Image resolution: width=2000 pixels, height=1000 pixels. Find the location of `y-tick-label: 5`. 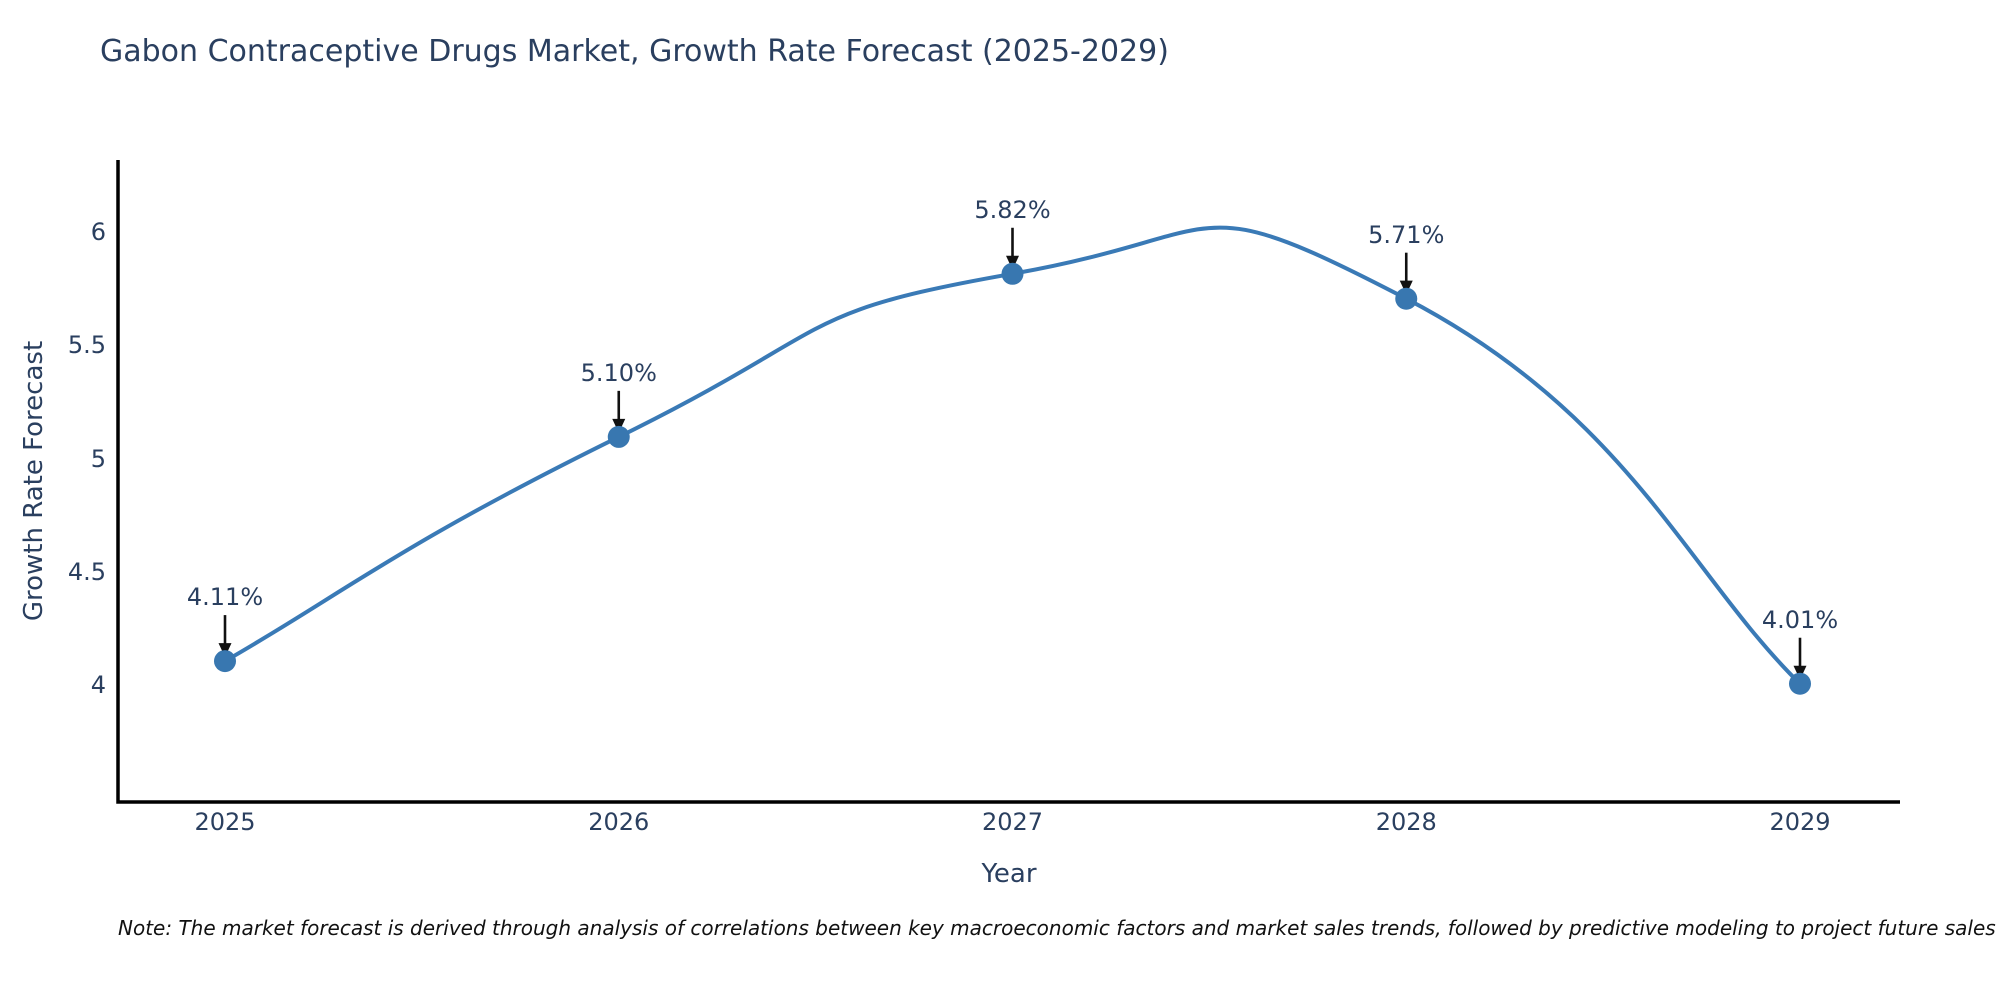

y-tick-label: 5 is located at coordinates (98, 458).